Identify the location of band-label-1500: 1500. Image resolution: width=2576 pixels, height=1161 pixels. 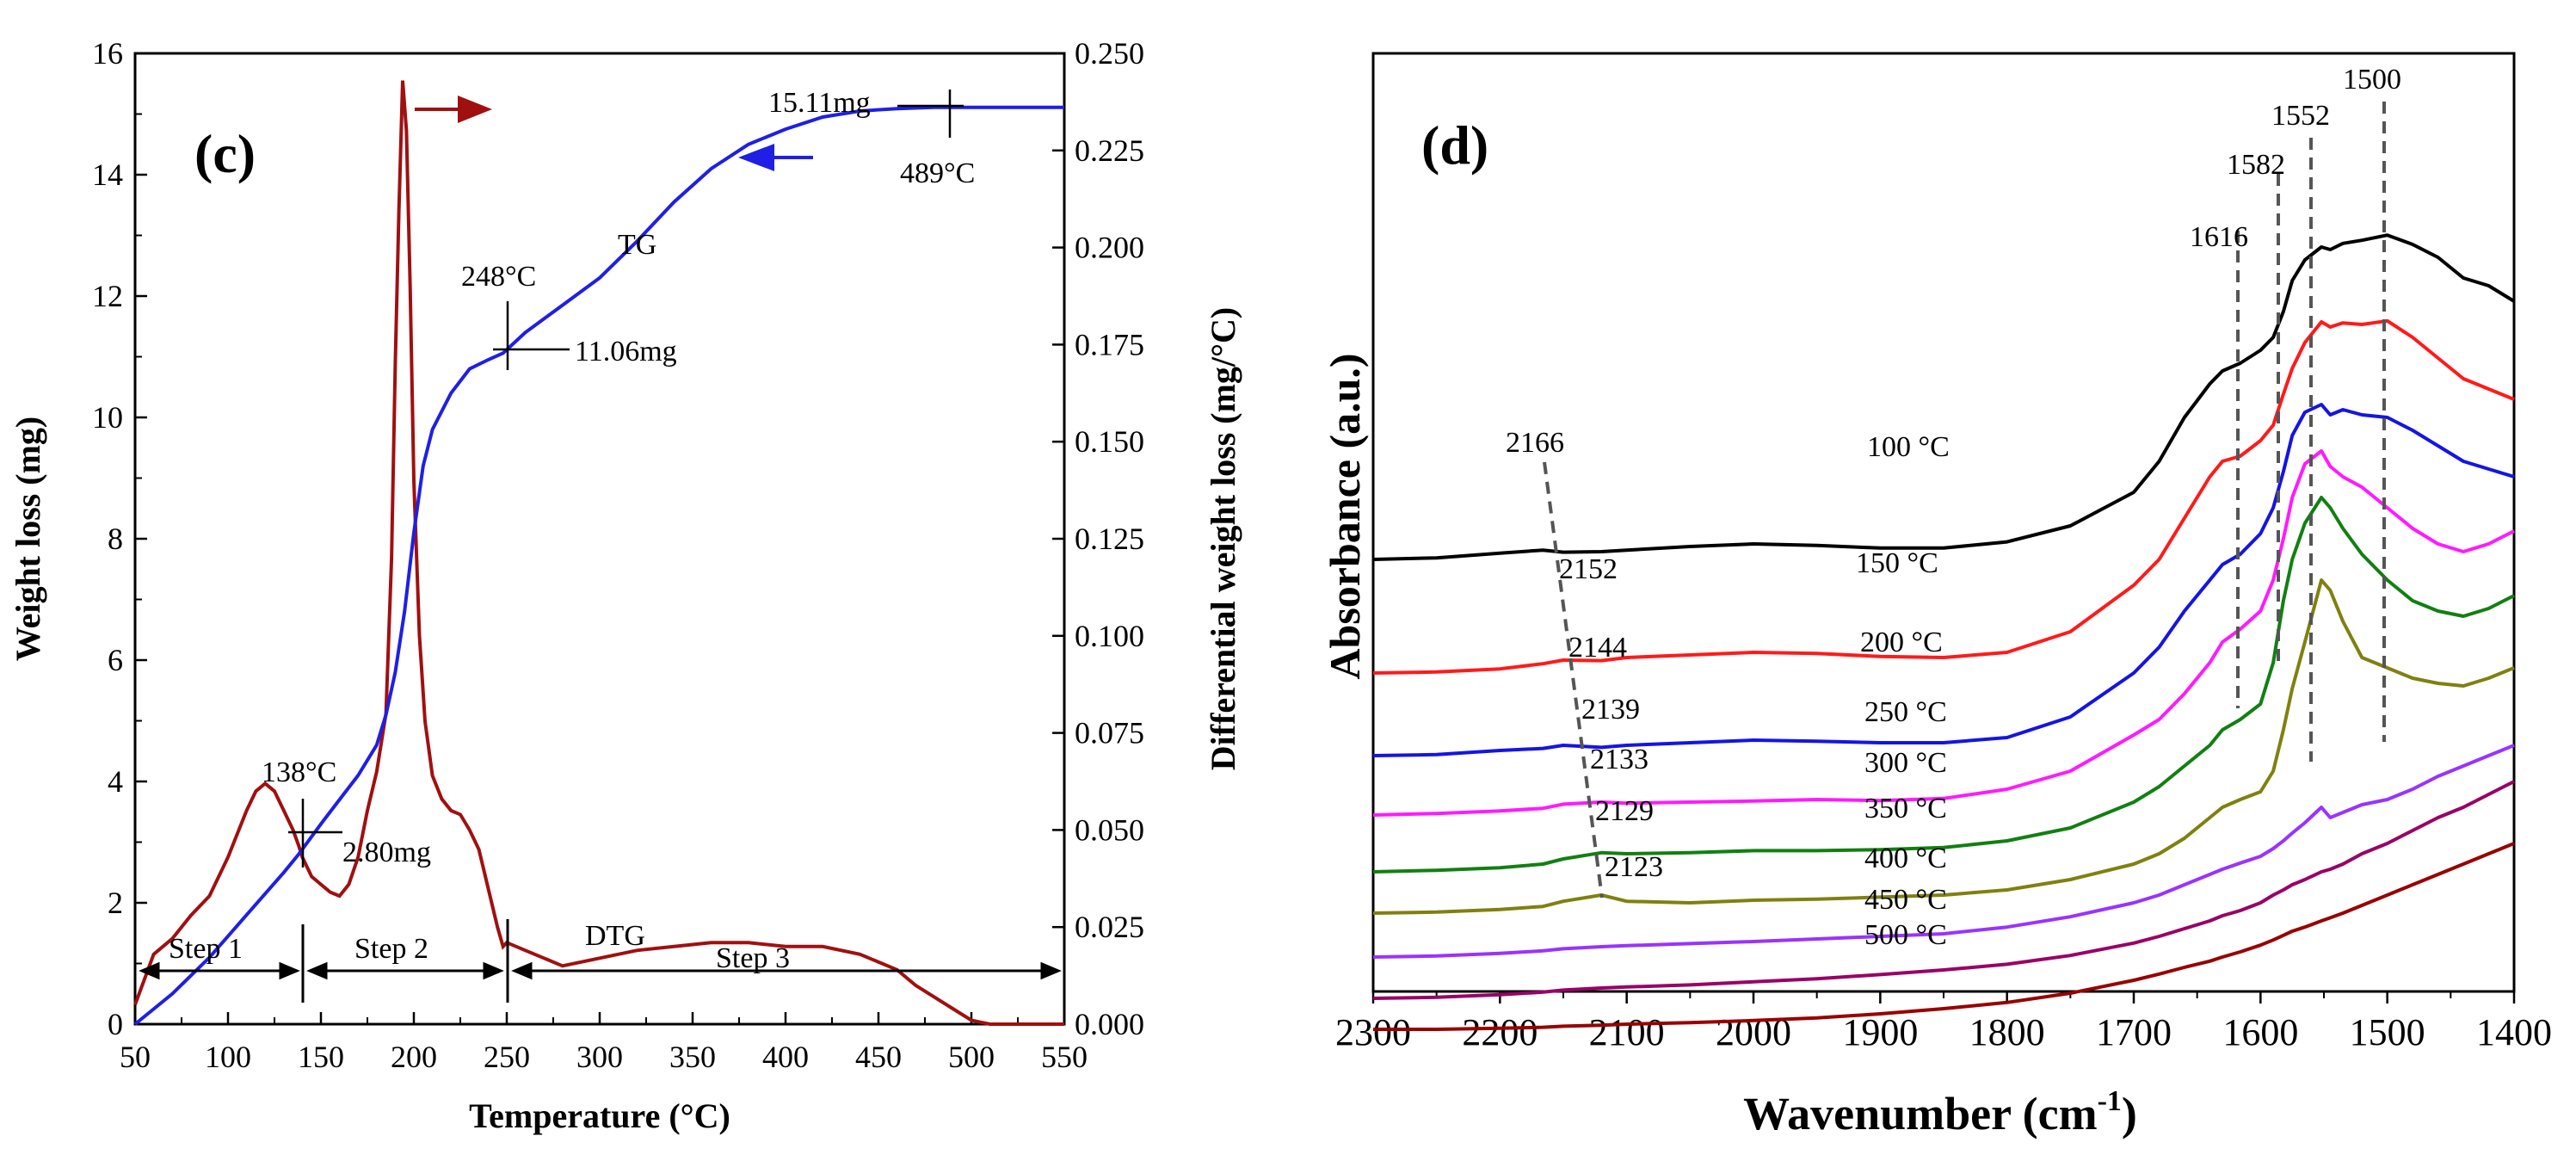
(2372, 80).